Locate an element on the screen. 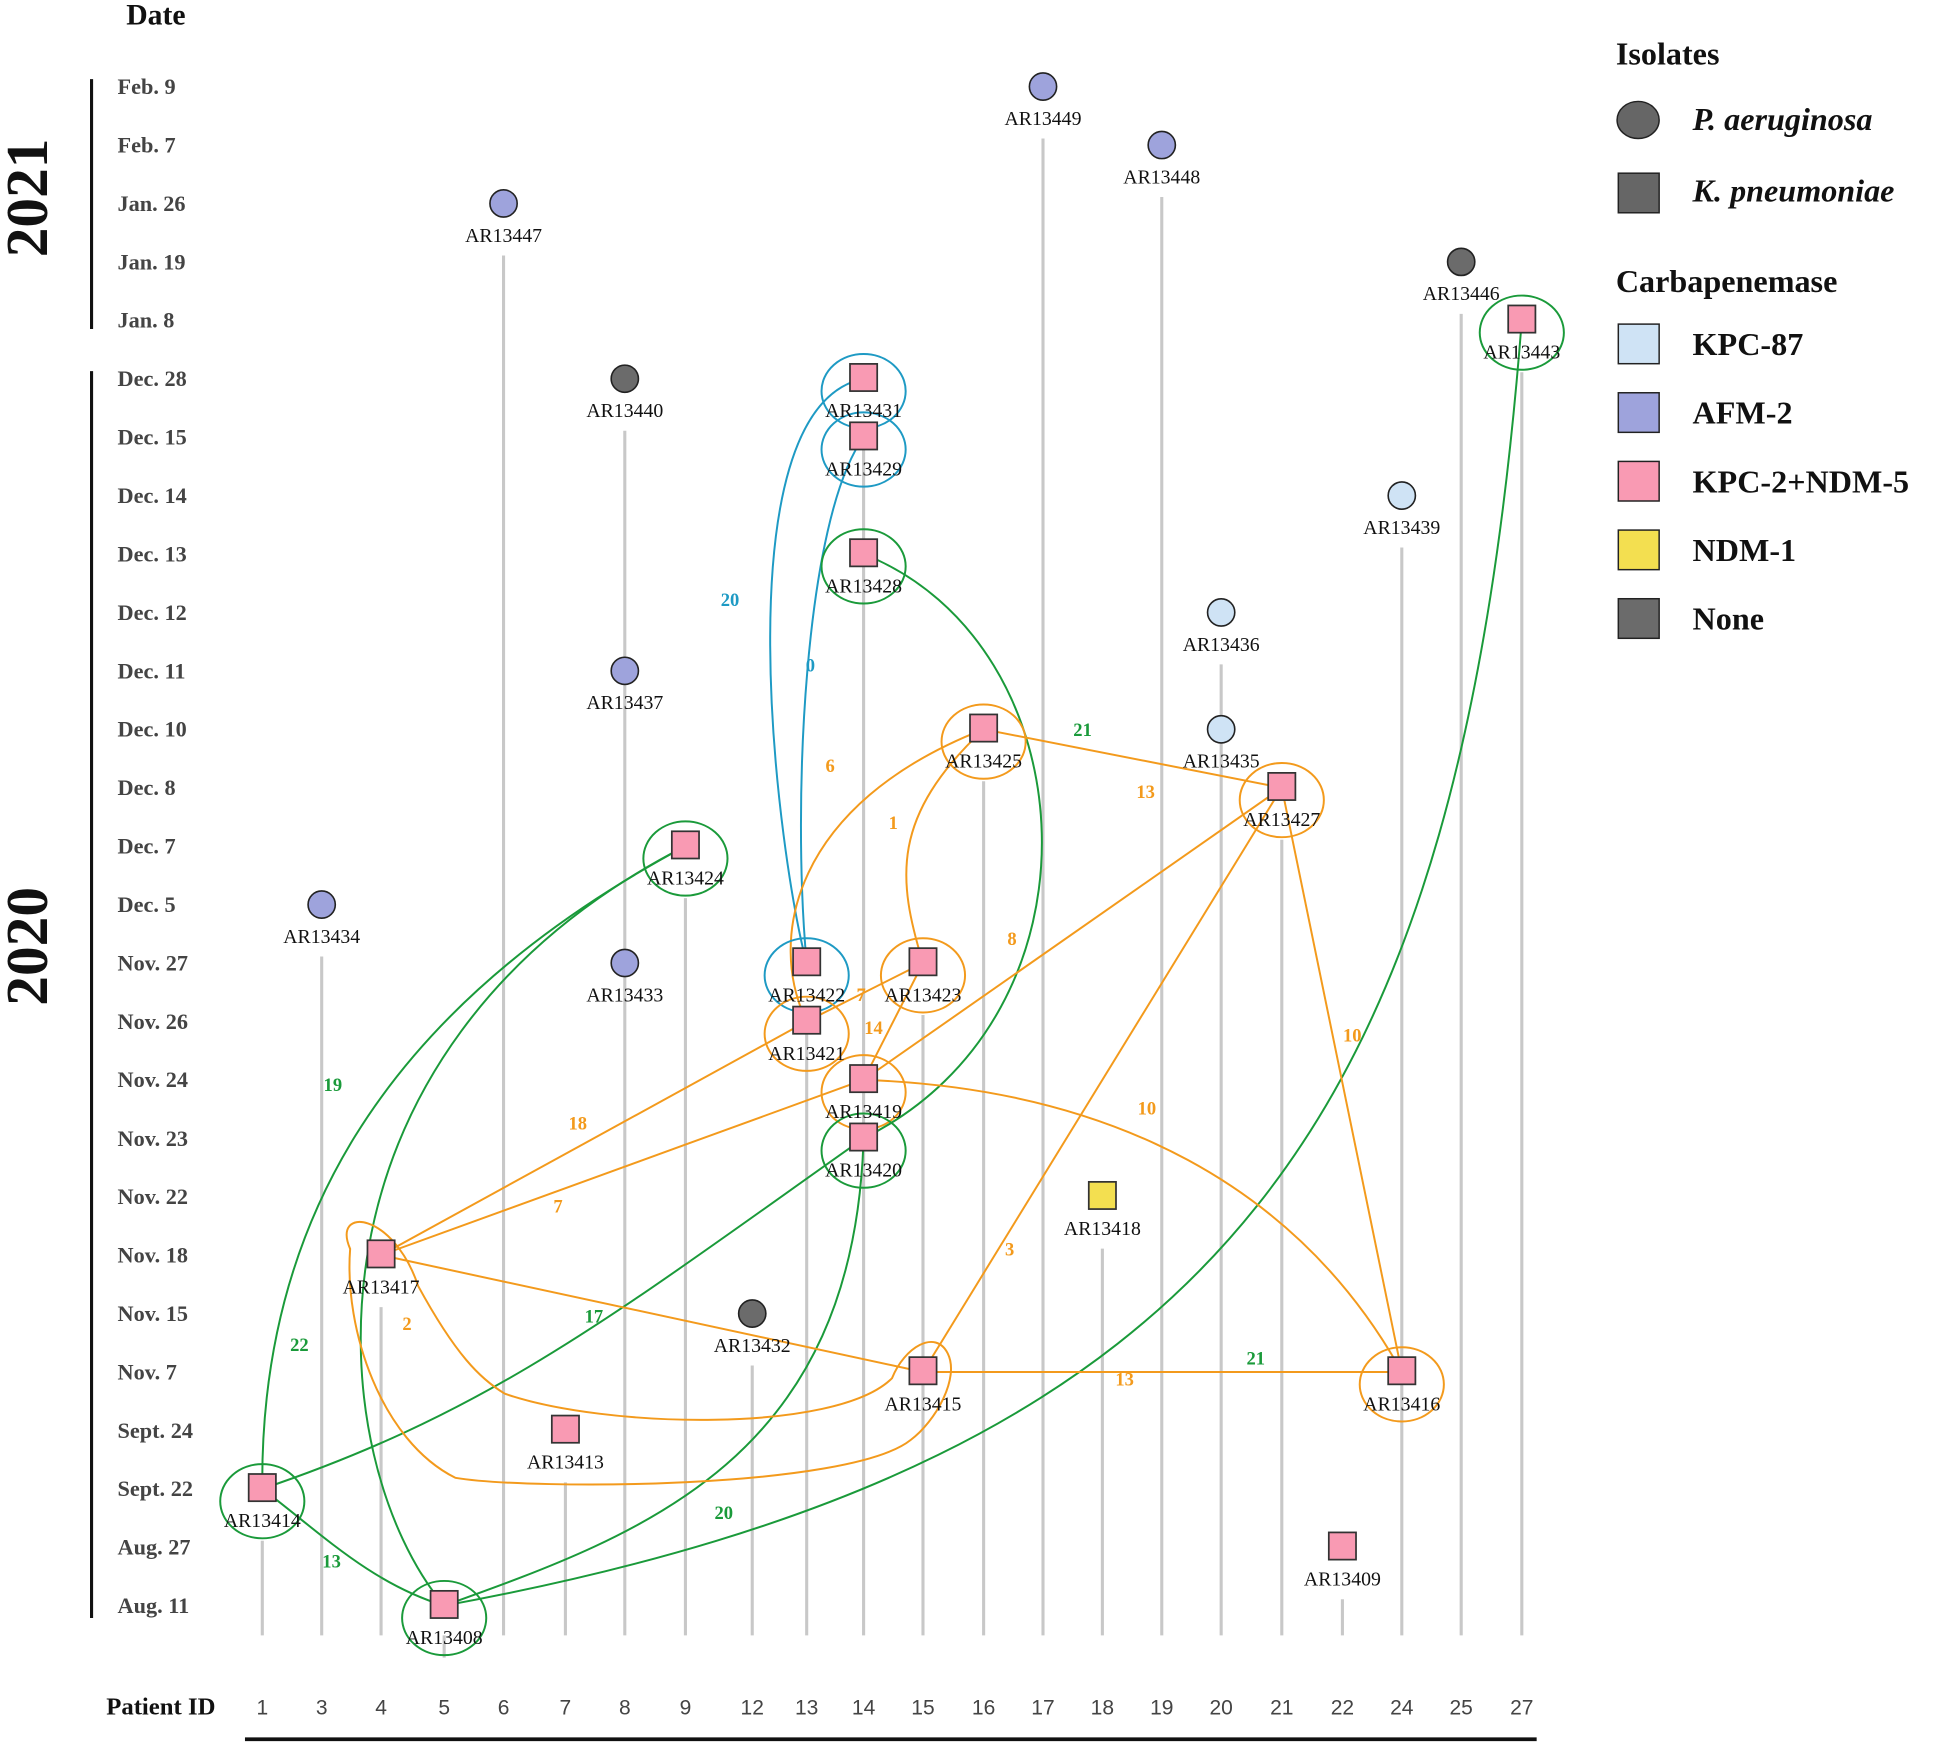 This screenshot has width=1940, height=1743. isolate-node: AR13429 is located at coordinates (863, 451).